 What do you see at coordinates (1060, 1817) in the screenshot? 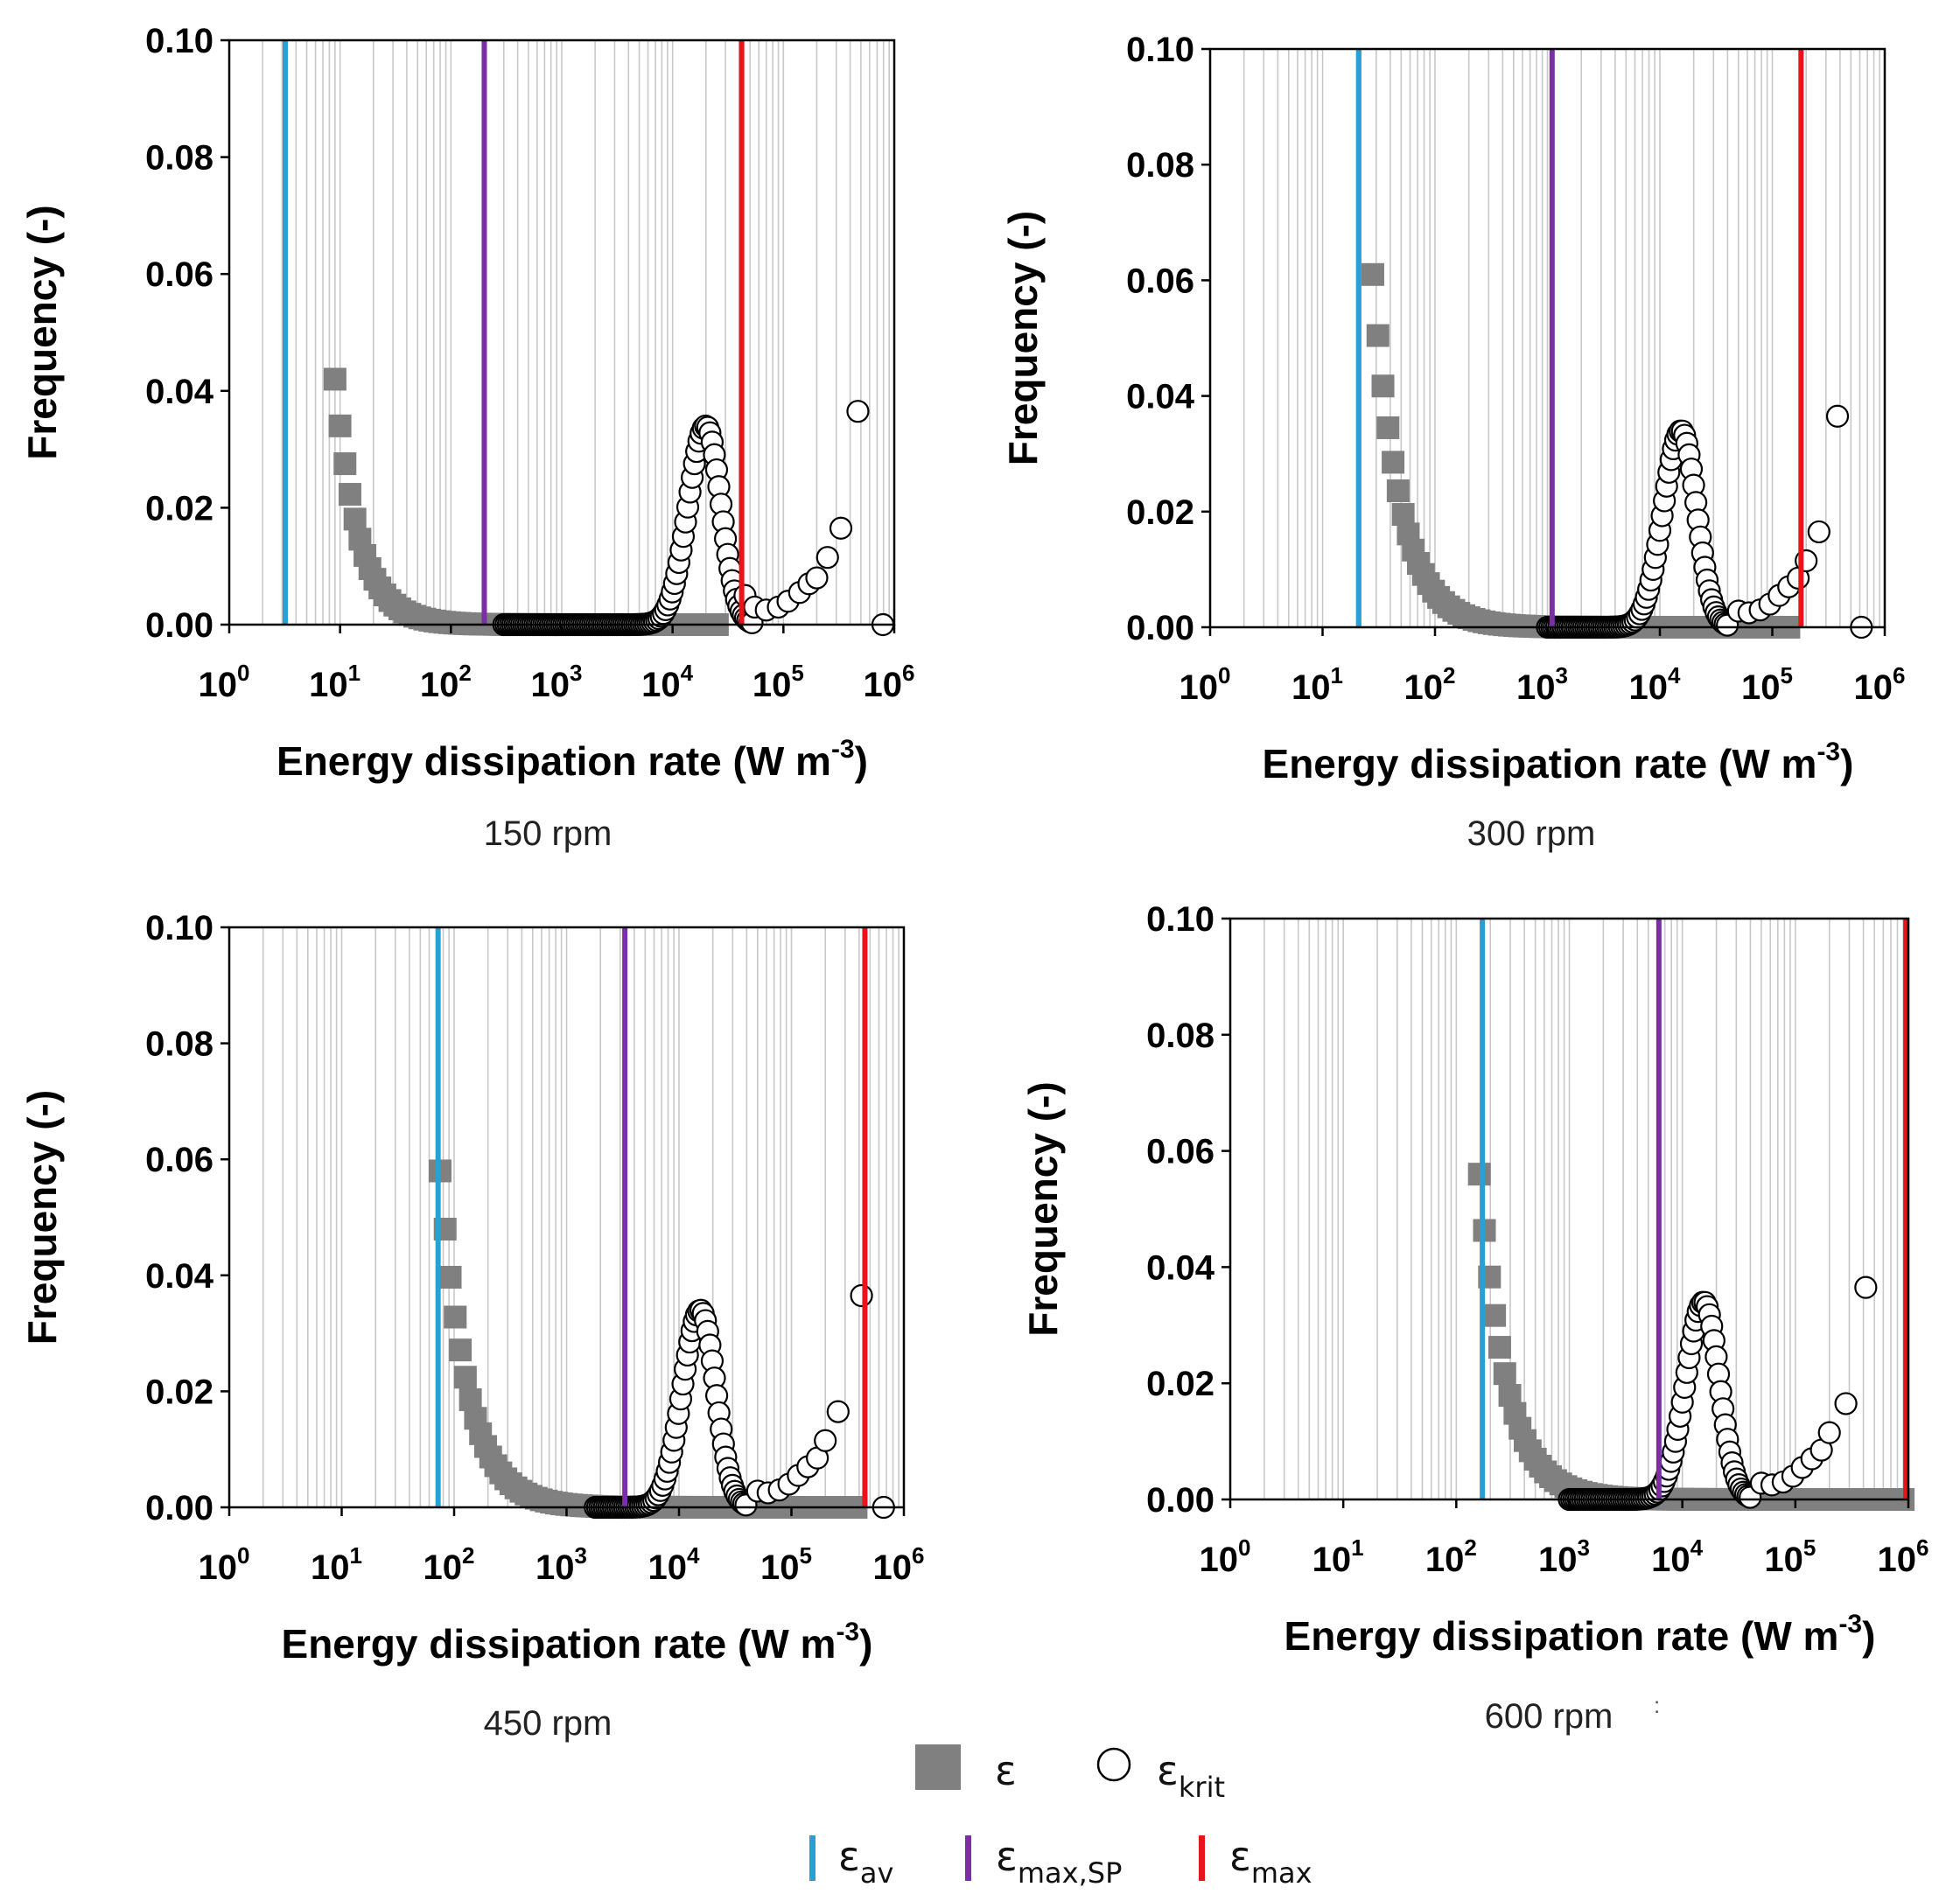
I see `legend: ε εkrit εav εmax,SP εmax` at bounding box center [1060, 1817].